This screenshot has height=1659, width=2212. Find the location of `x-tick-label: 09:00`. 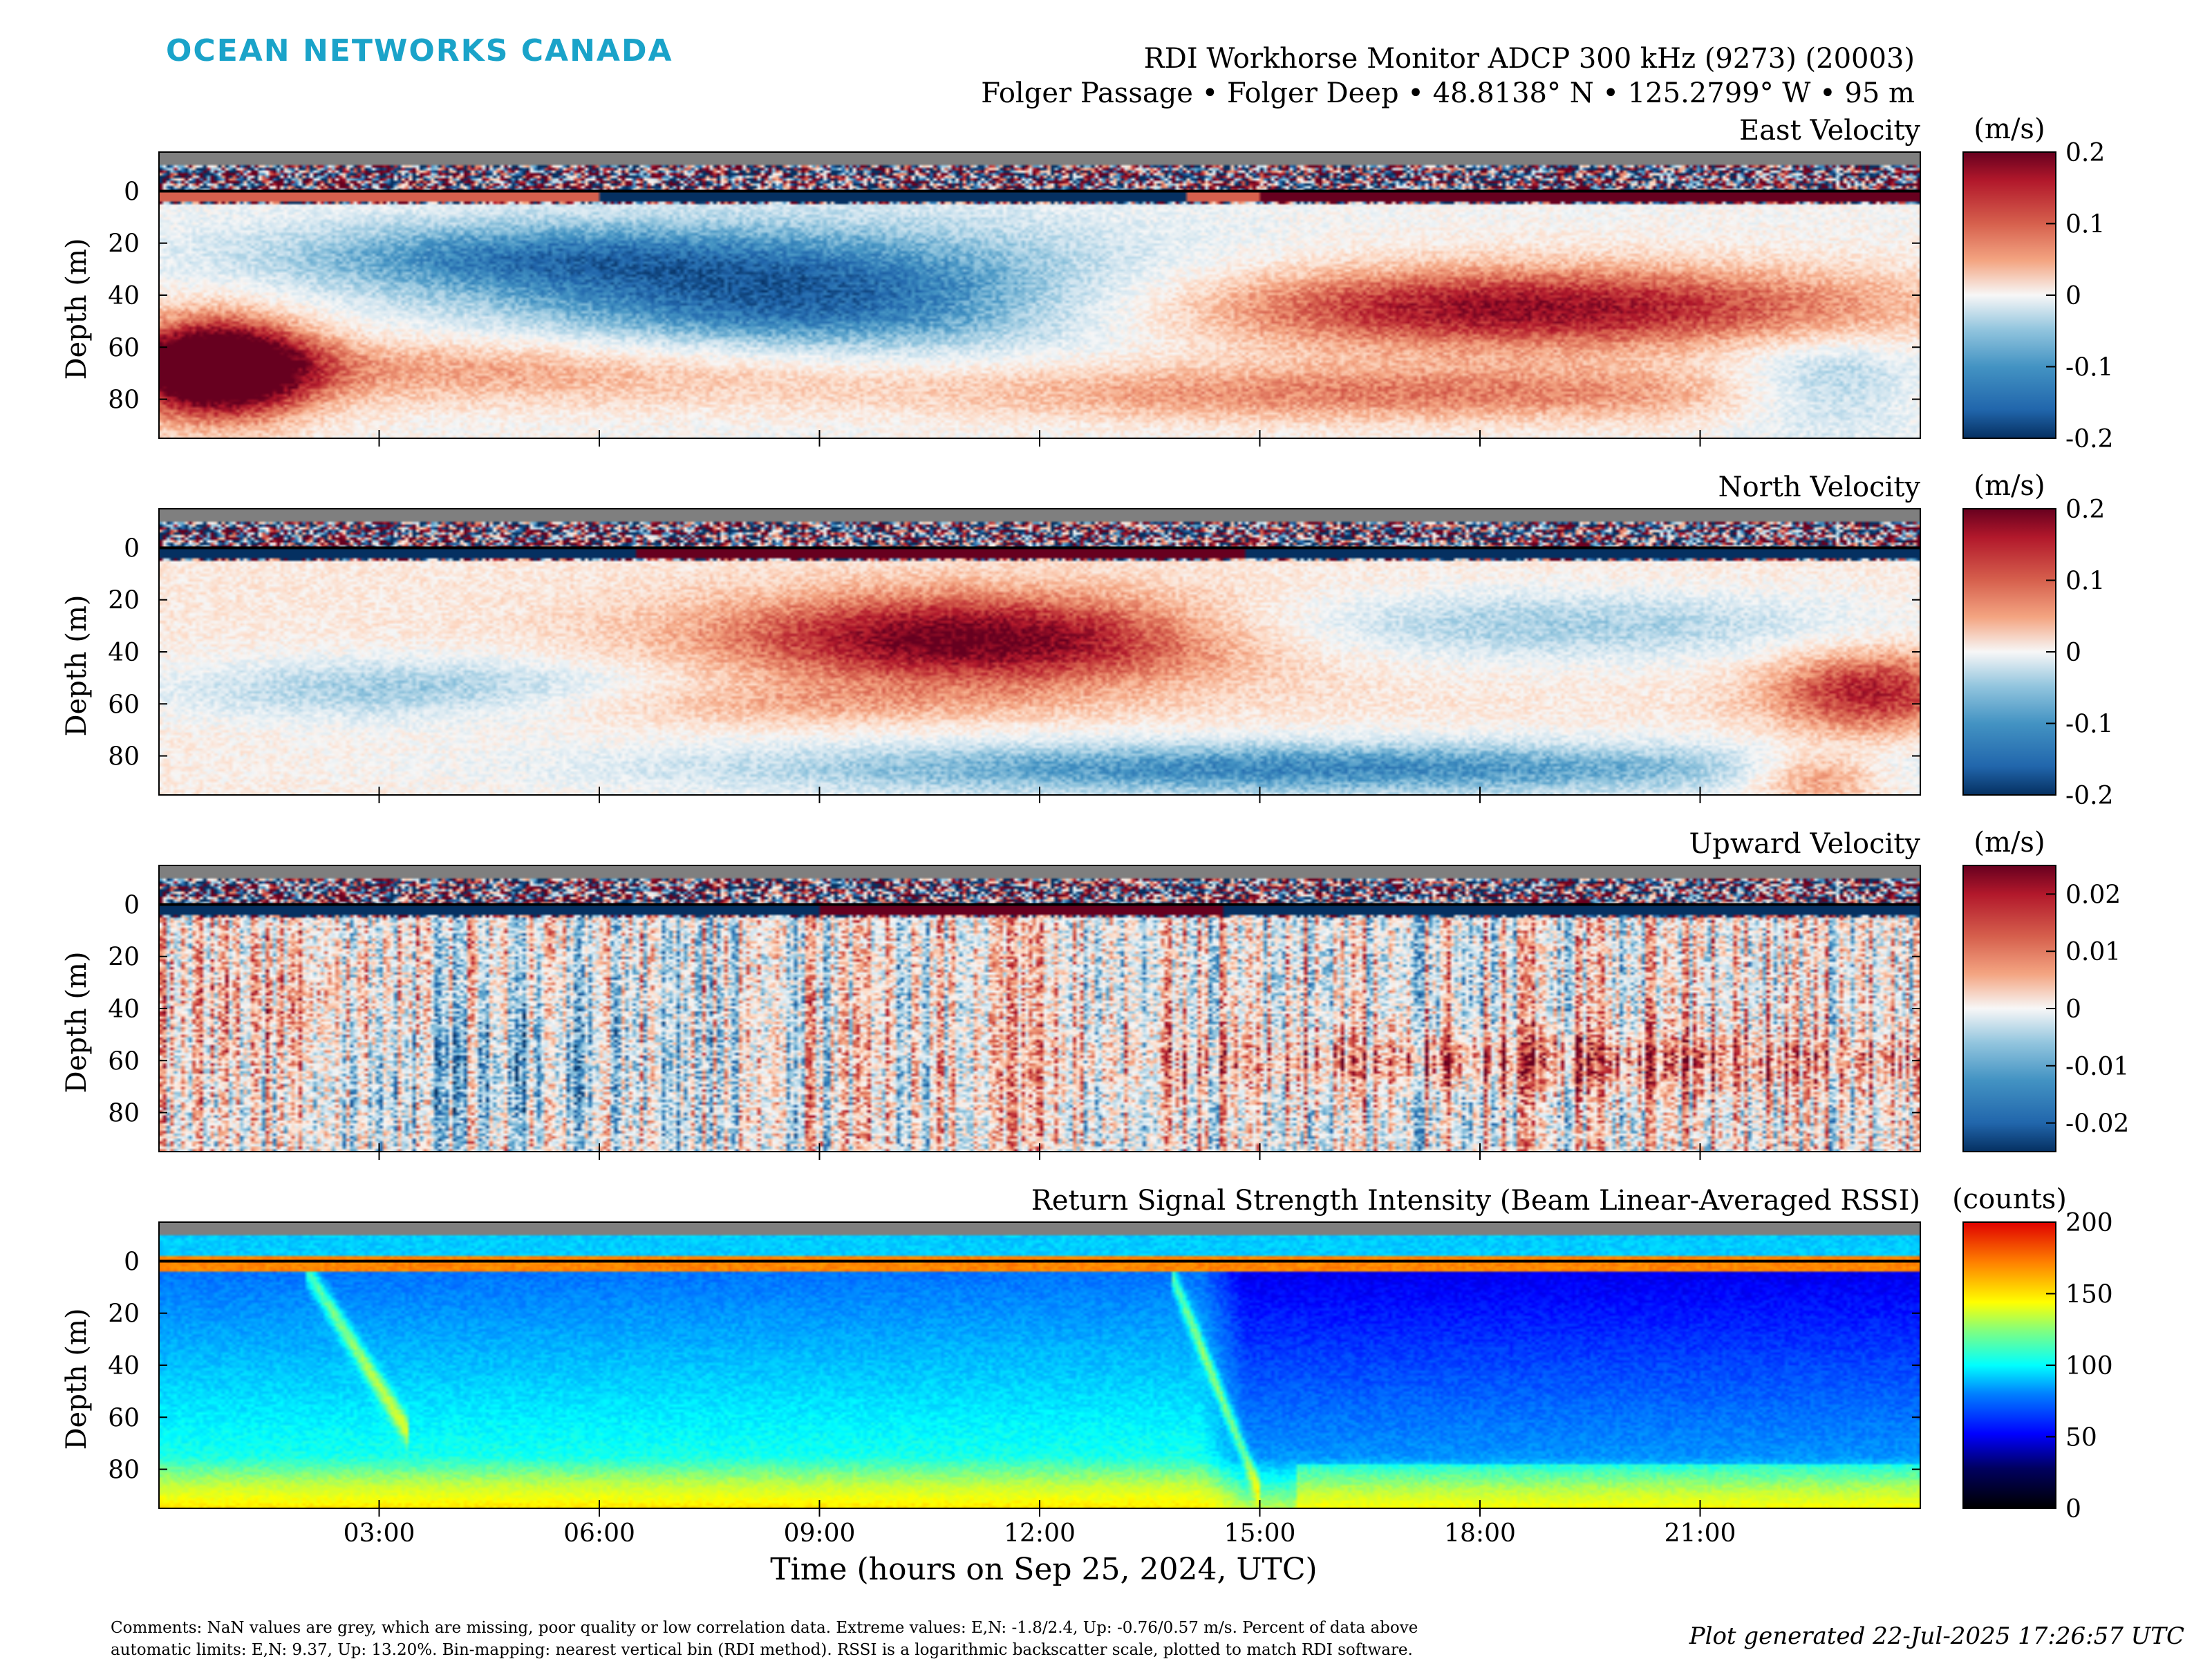

x-tick-label: 09:00 is located at coordinates (820, 1534).